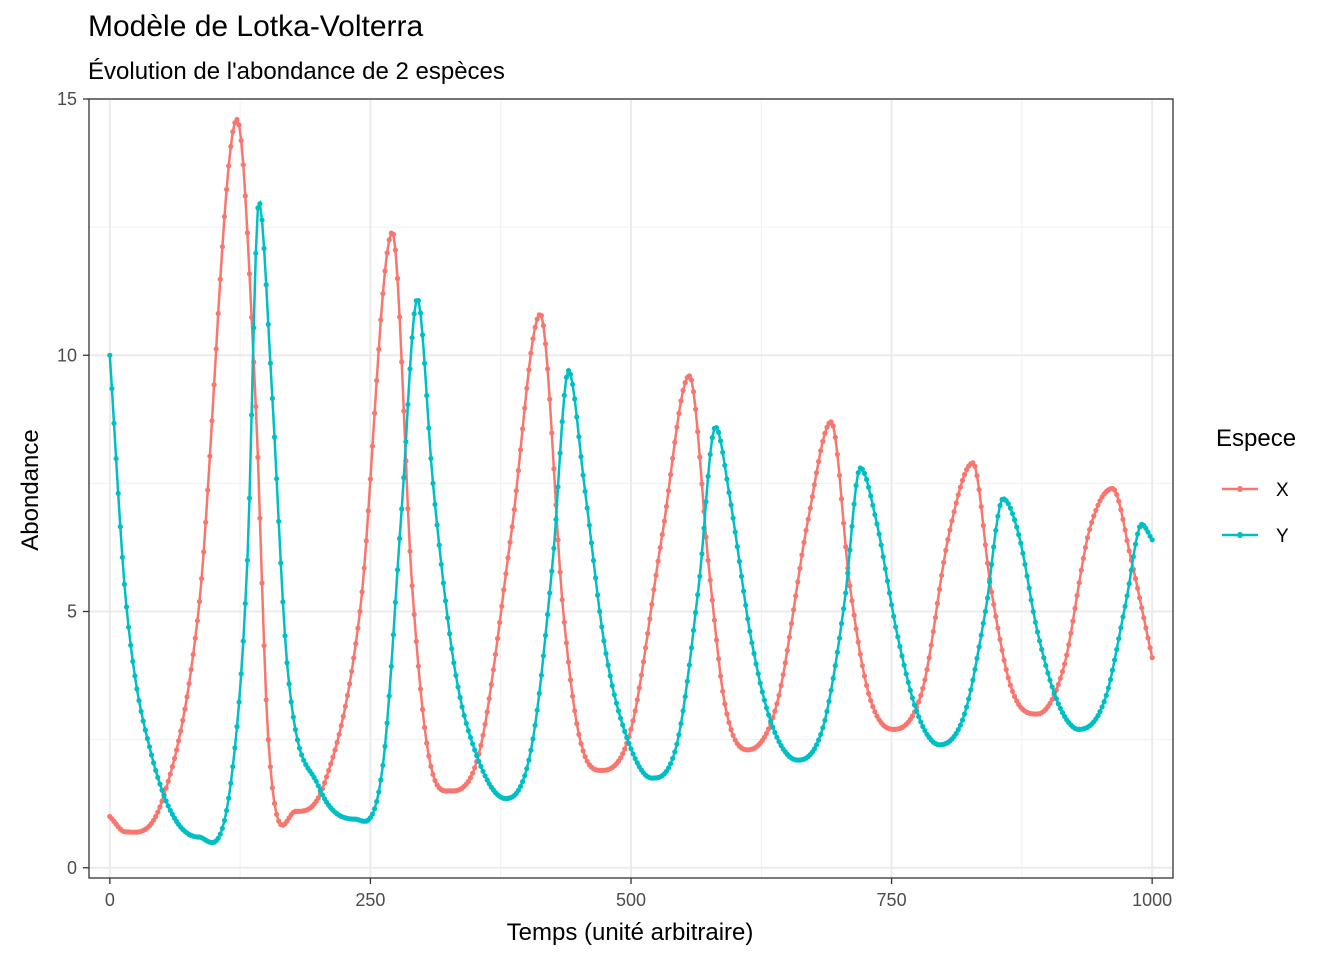 This screenshot has height=960, width=1344. Describe the element at coordinates (370, 900) in the screenshot. I see `x-tick-label: 250` at that location.